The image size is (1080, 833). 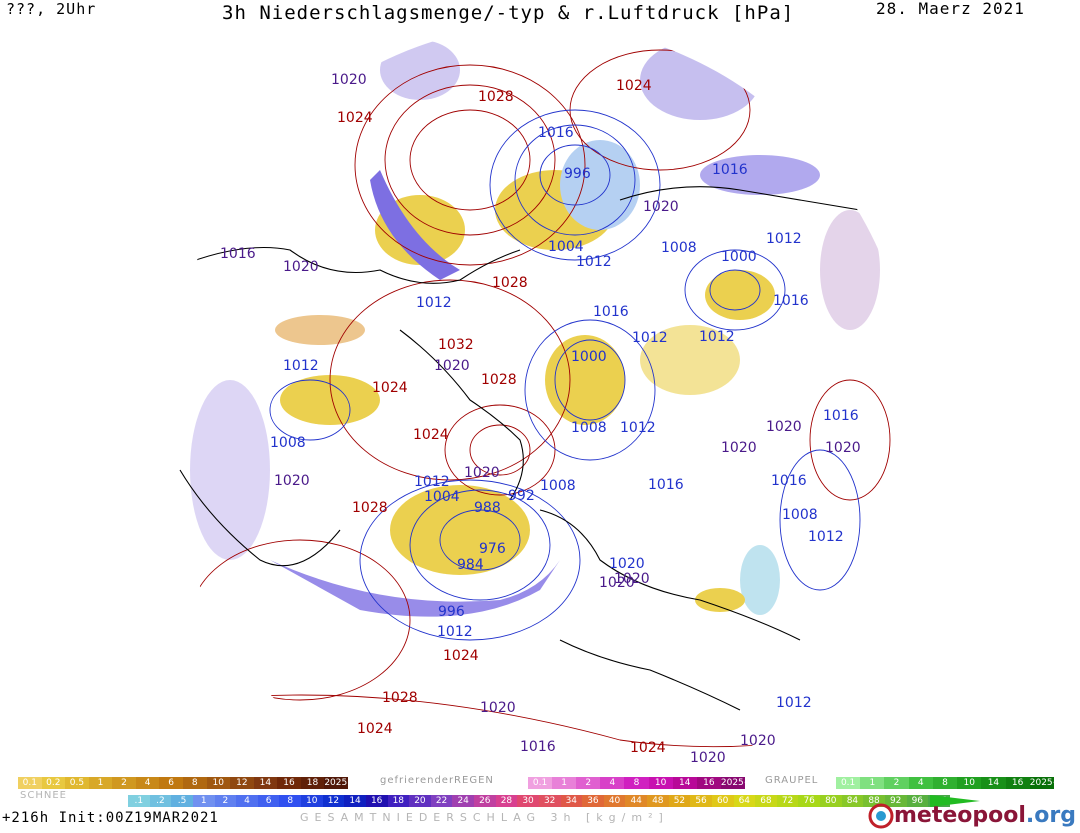 I want to click on total-precip-label: GESAMTNIEDERSCHLAG 3h [kg/m²], so click(x=484, y=817).